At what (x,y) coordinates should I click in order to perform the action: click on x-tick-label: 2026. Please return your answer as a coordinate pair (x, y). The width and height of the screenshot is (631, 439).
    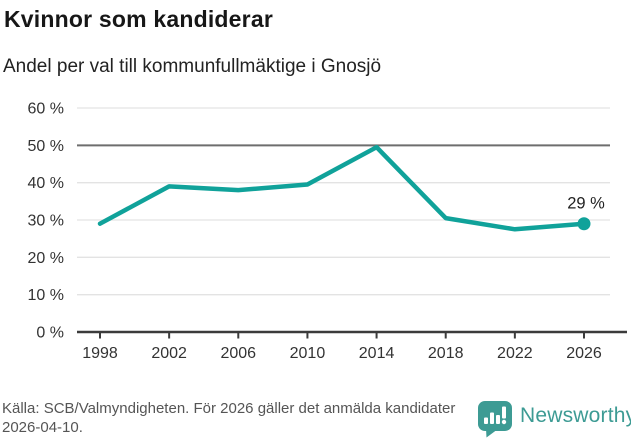
    Looking at the image, I should click on (584, 353).